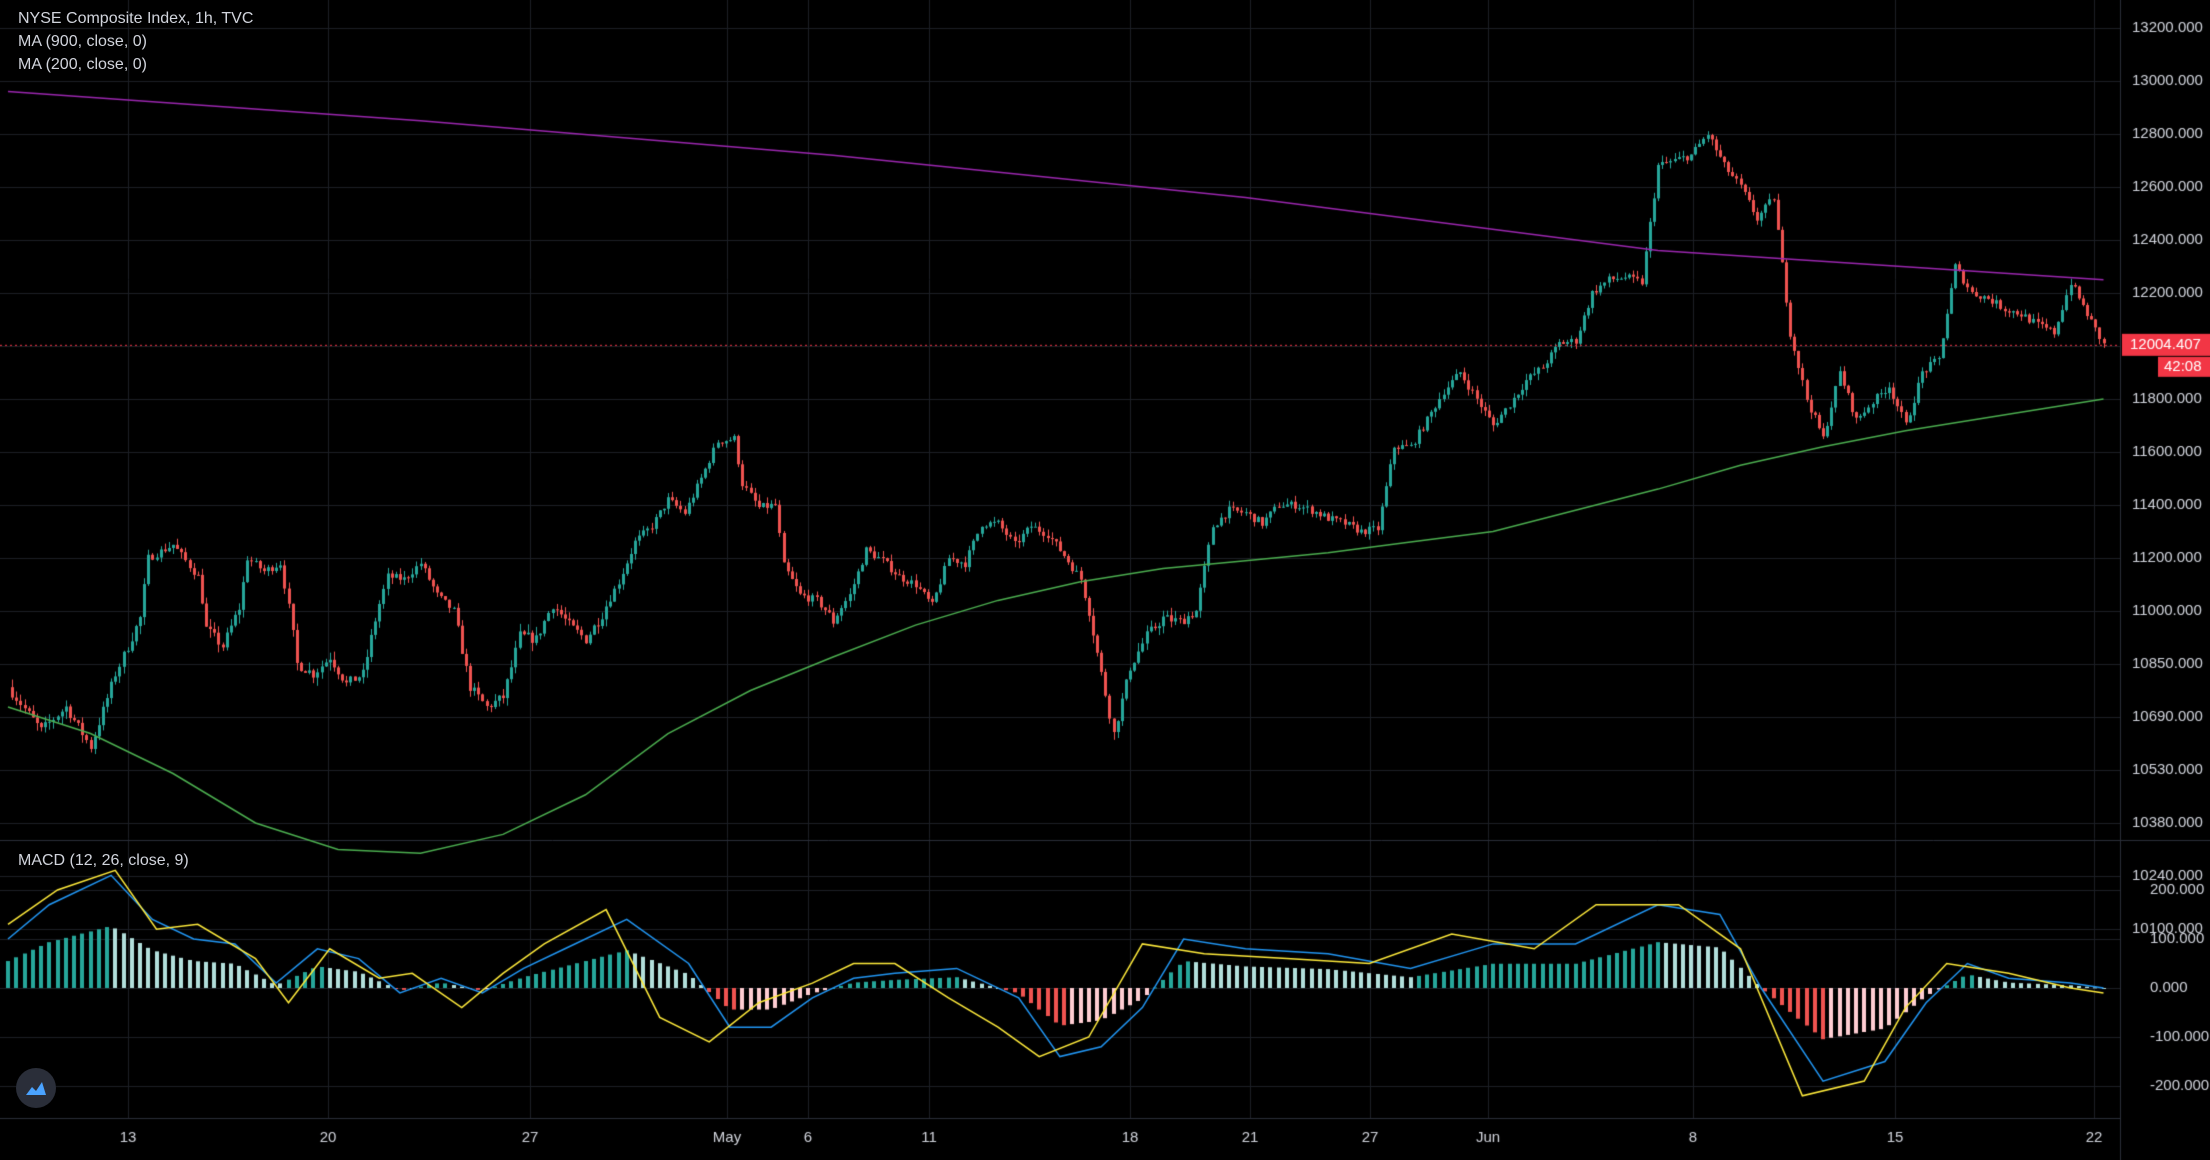 This screenshot has height=1160, width=2210. Describe the element at coordinates (36, 1088) in the screenshot. I see `tradingview-logo-icon` at that location.